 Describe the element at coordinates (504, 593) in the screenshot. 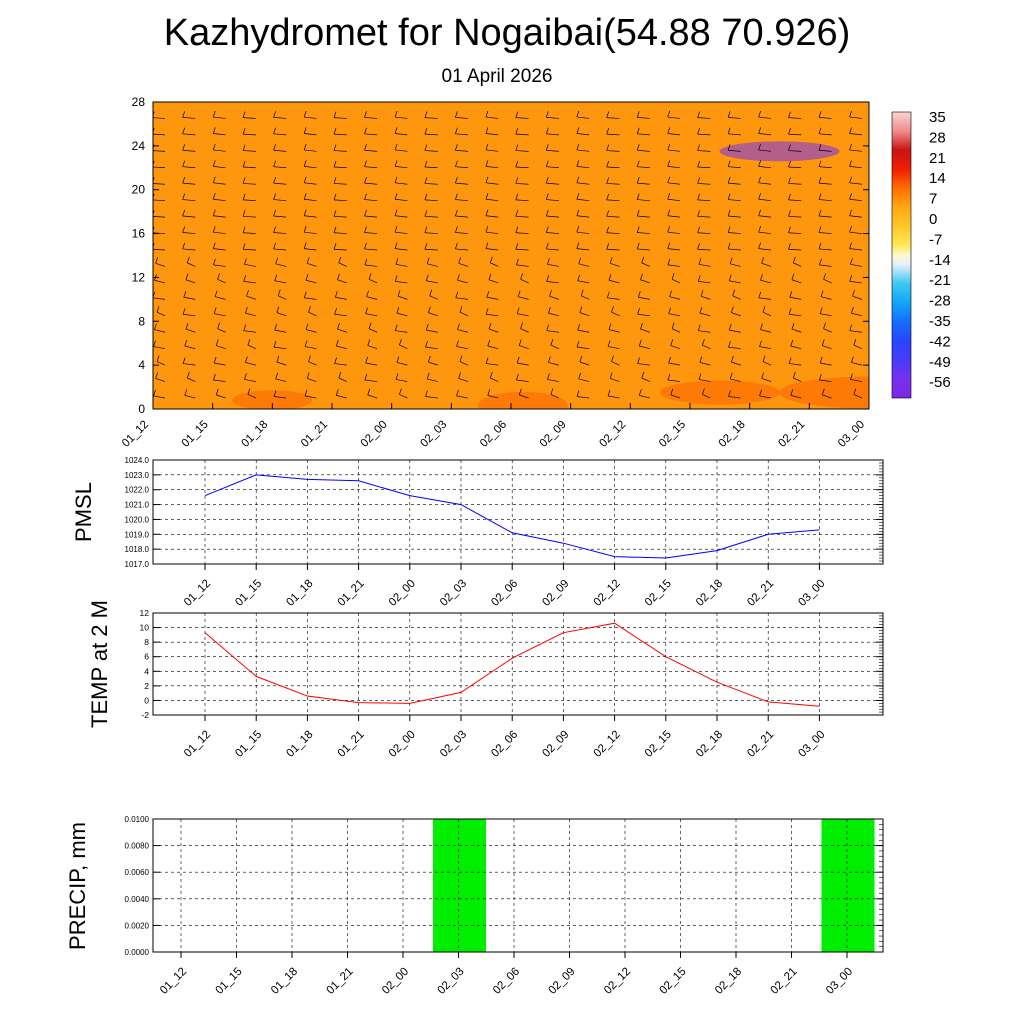

I see `x-tick-label: 02_06` at that location.